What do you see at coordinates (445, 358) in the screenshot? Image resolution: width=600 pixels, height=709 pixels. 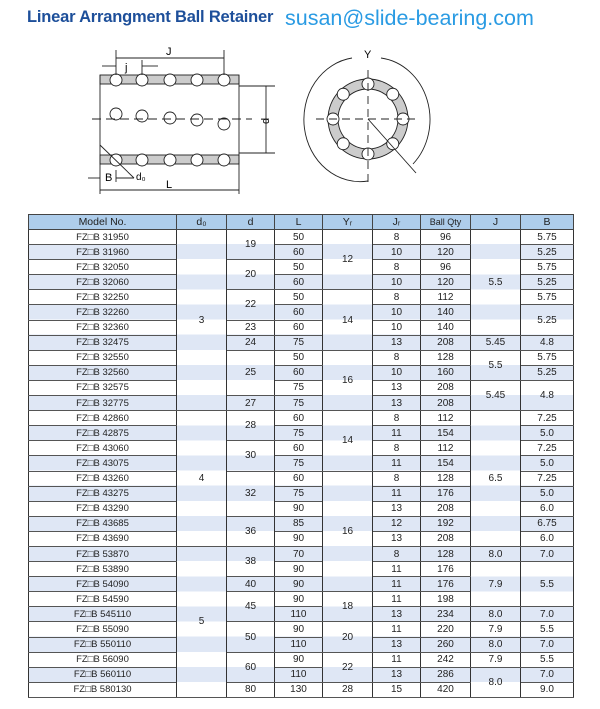 I see `cell-qty: 128` at bounding box center [445, 358].